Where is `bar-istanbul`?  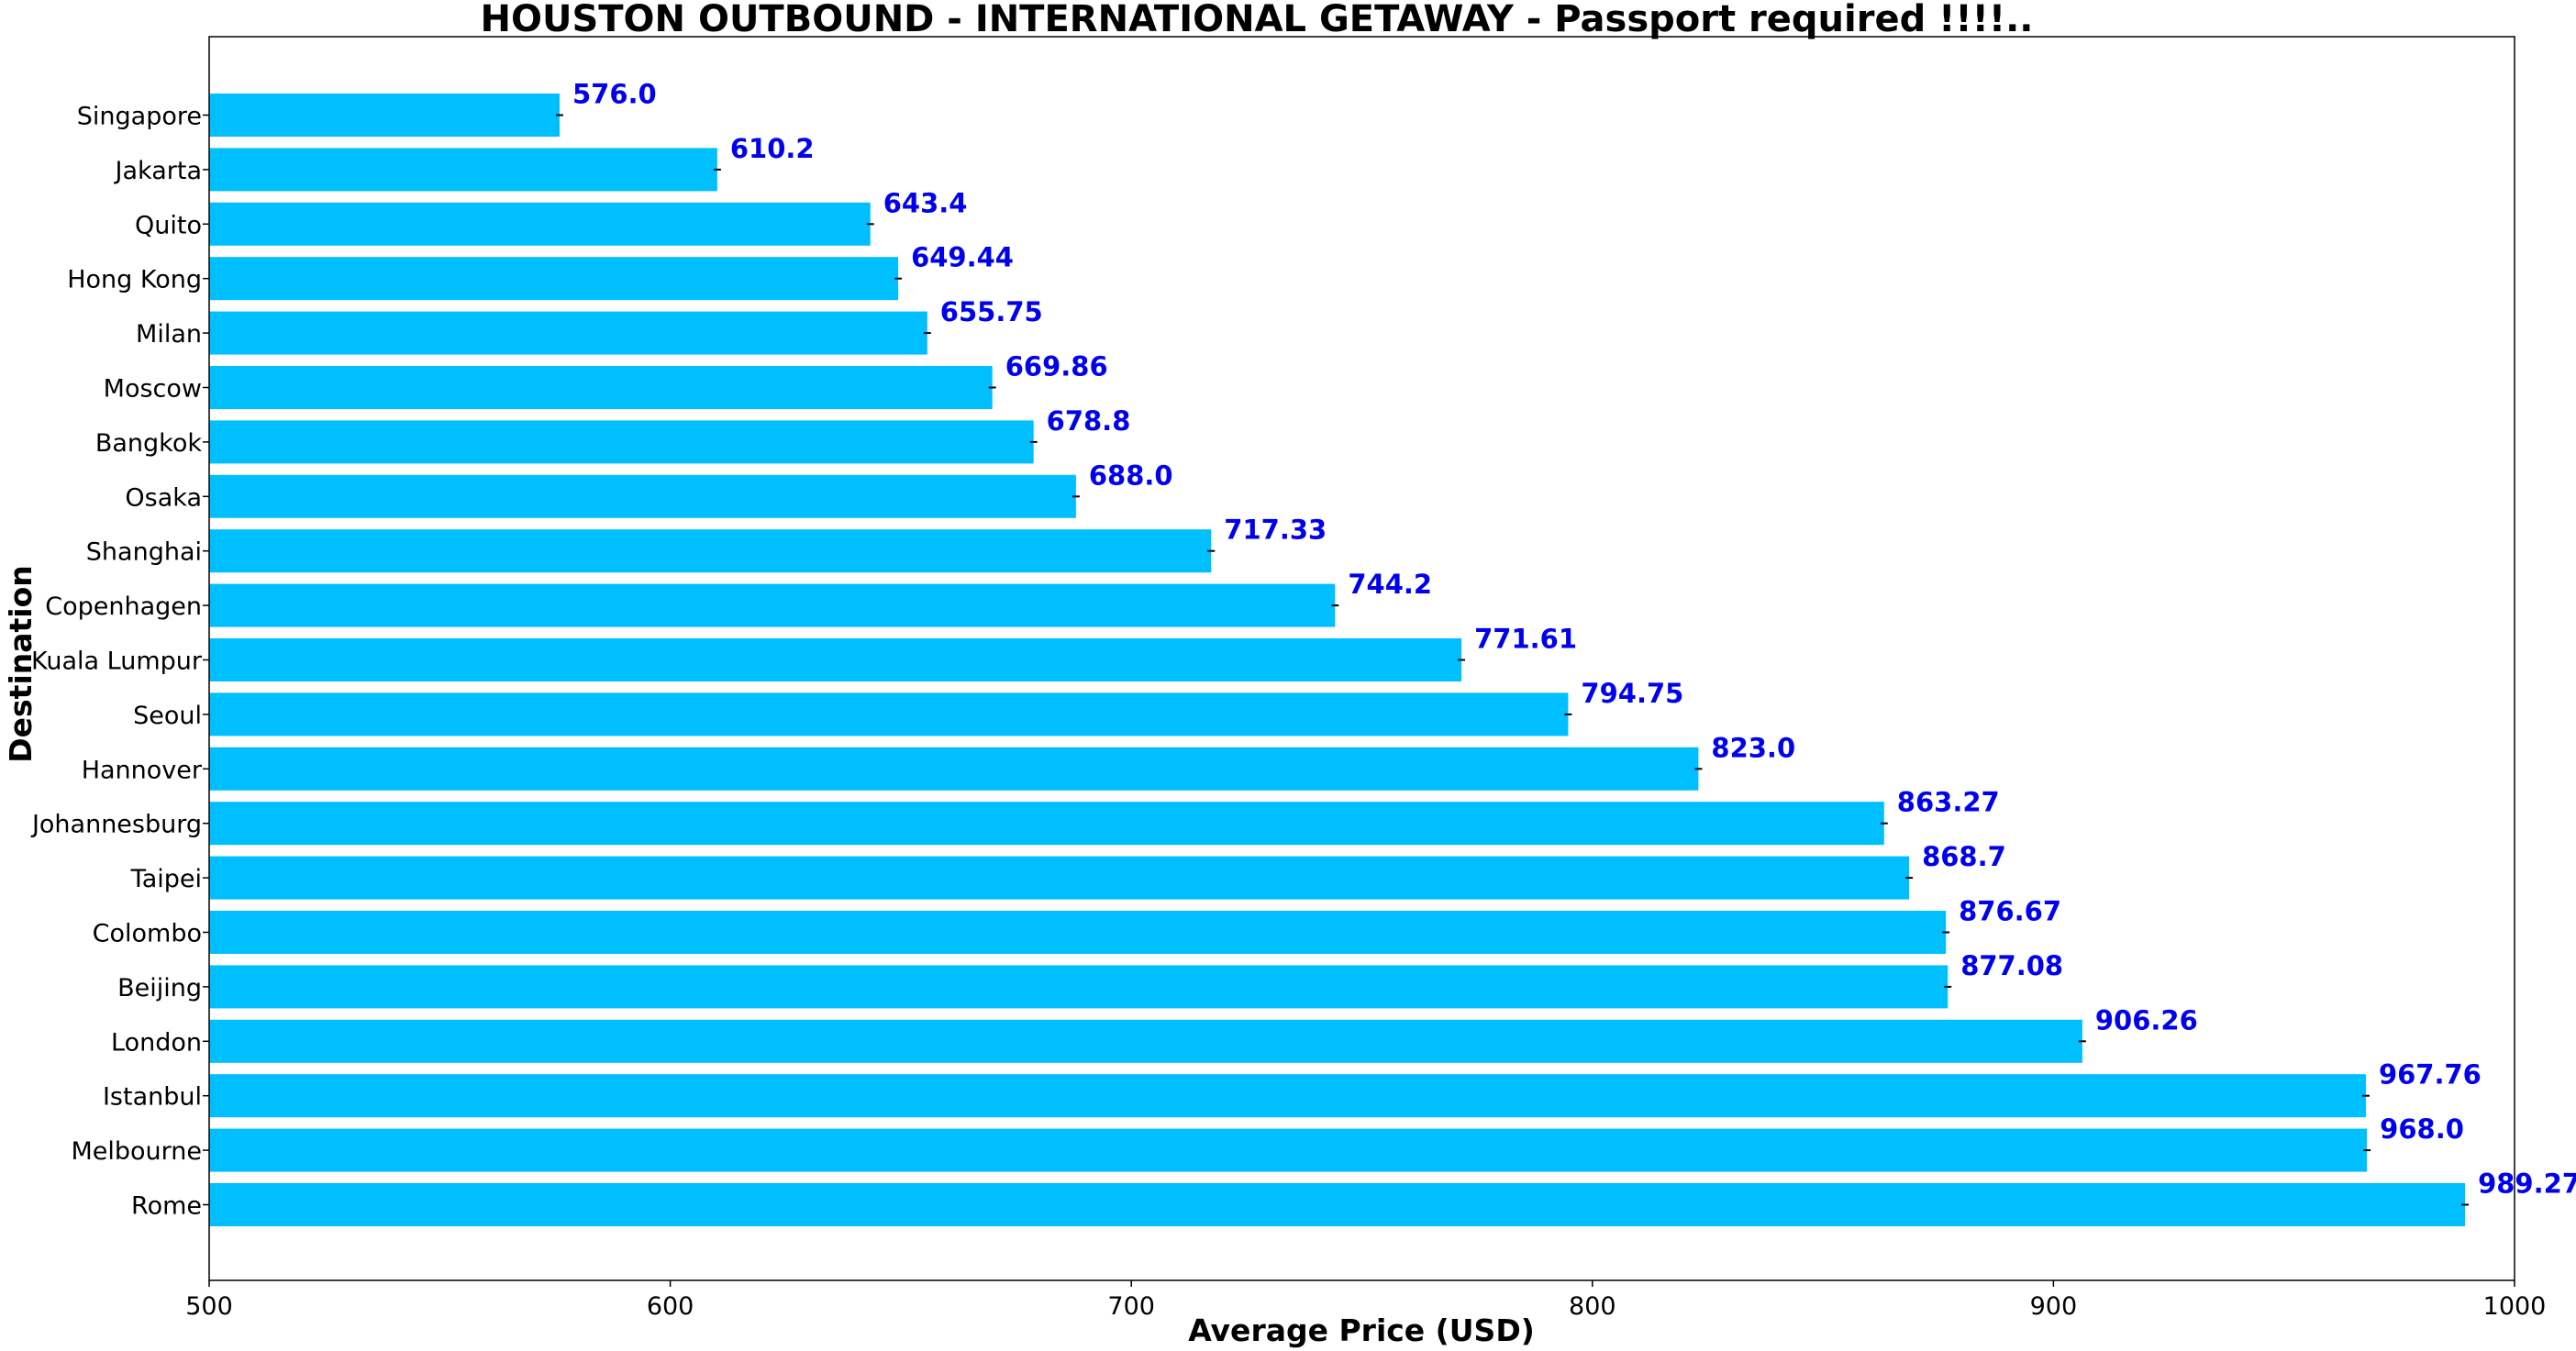 bar-istanbul is located at coordinates (1287, 1096).